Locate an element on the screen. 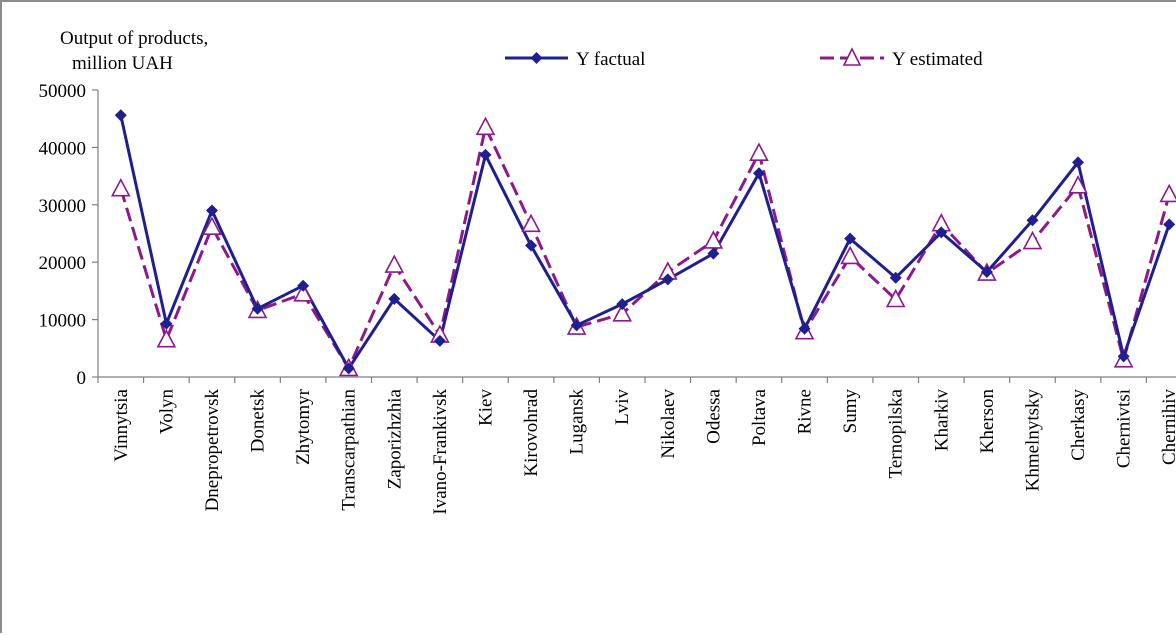  x-tick-label: Lviv is located at coordinates (622, 407).